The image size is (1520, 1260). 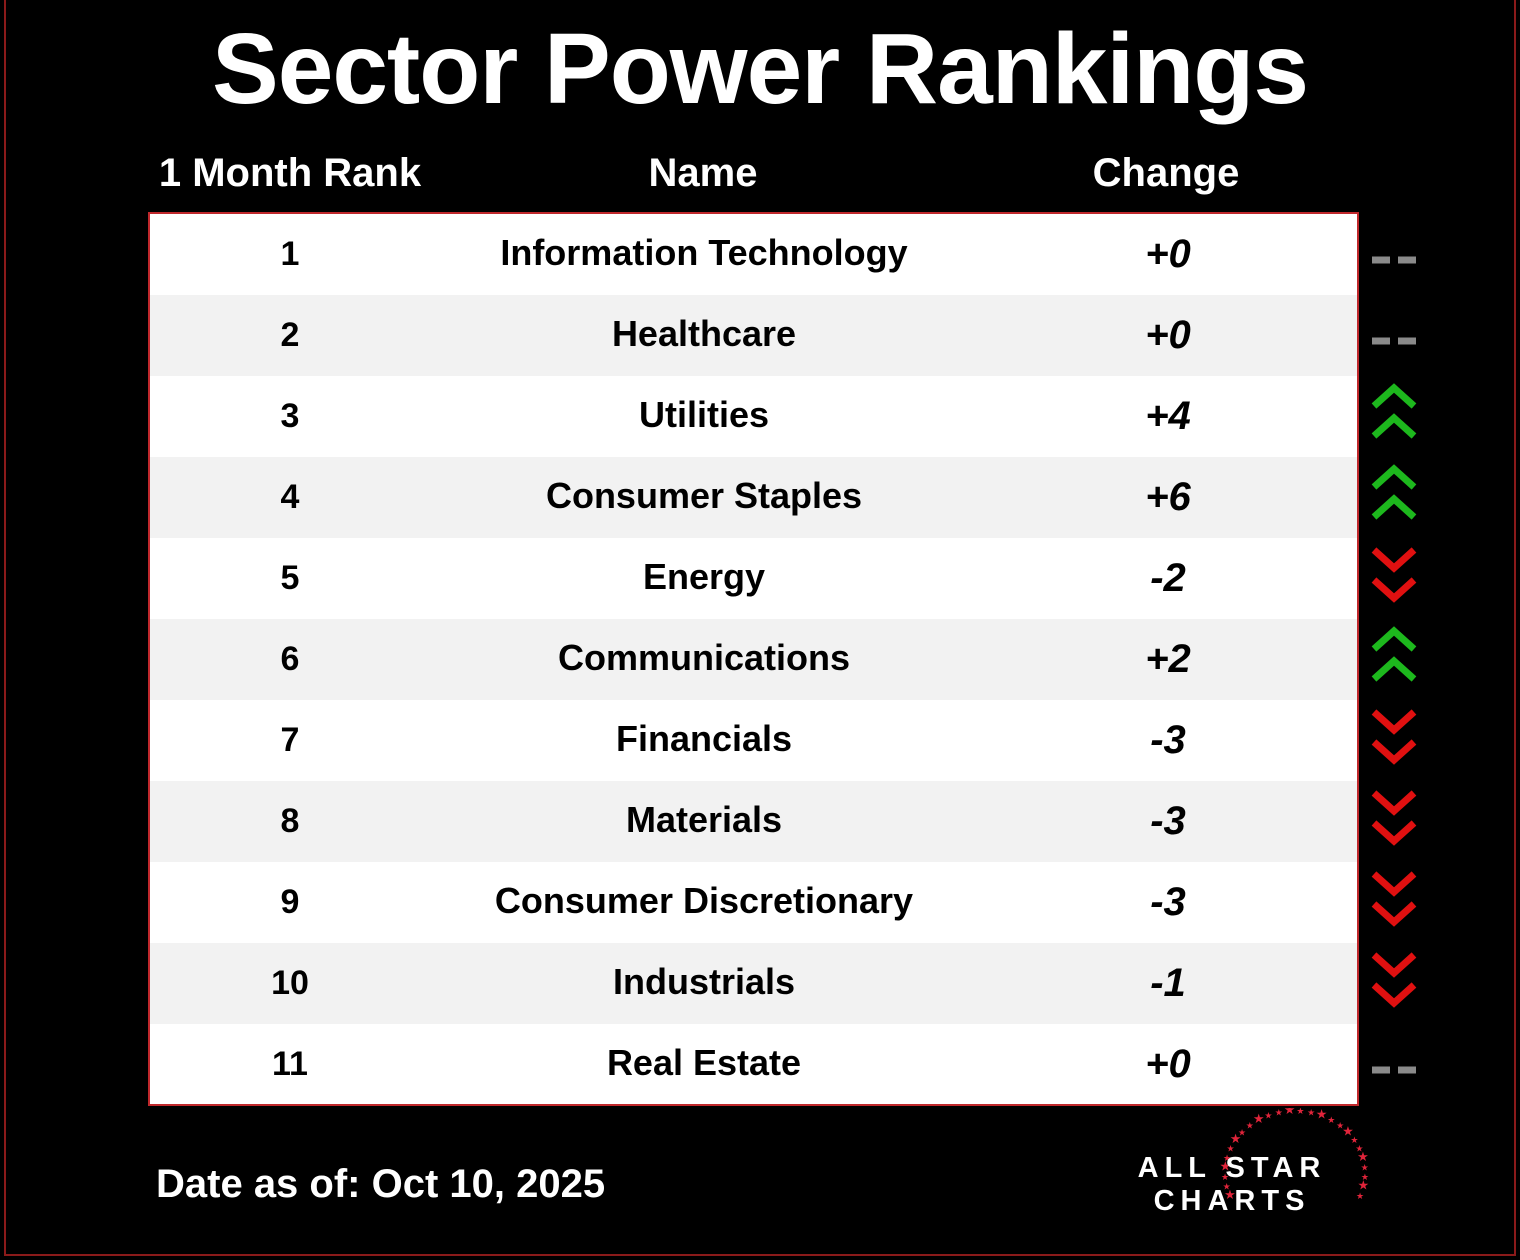 I want to click on table-row: 7 Financials -3, so click(x=753, y=740).